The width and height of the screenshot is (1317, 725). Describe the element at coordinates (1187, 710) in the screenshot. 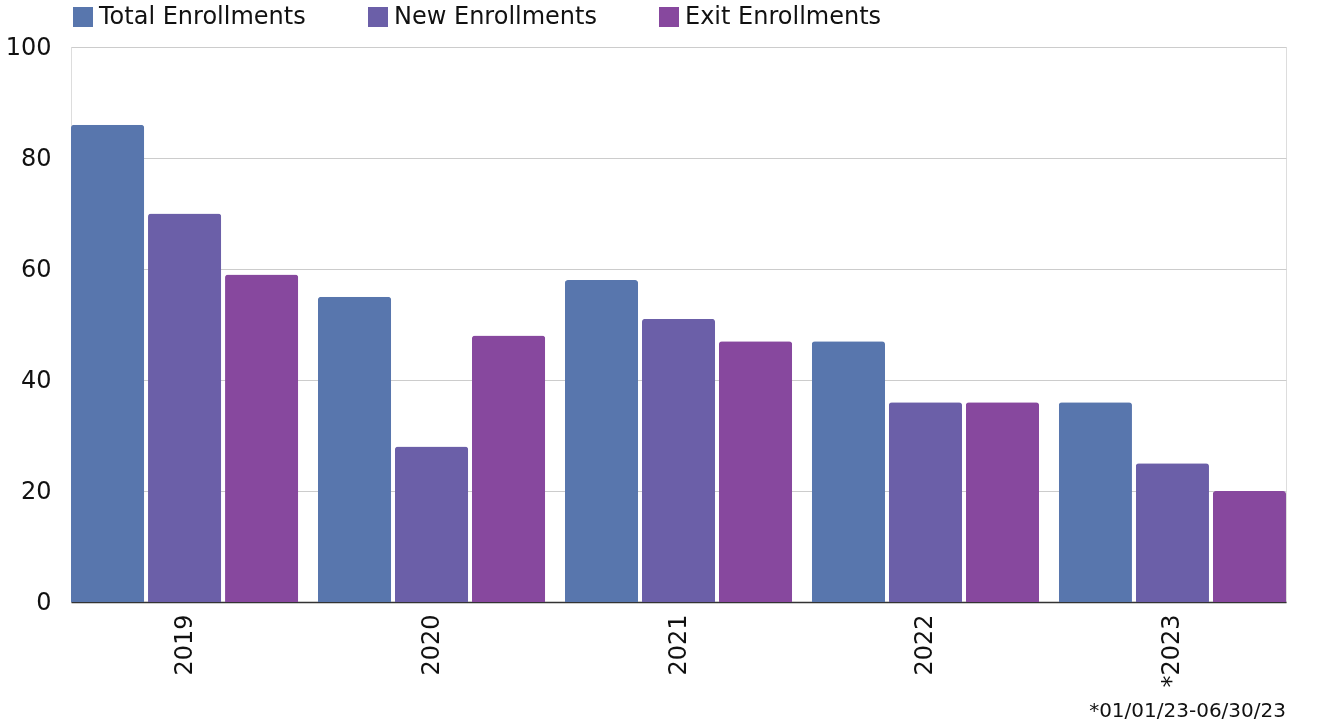

I see `text: *01/01/23-06/30/23` at that location.